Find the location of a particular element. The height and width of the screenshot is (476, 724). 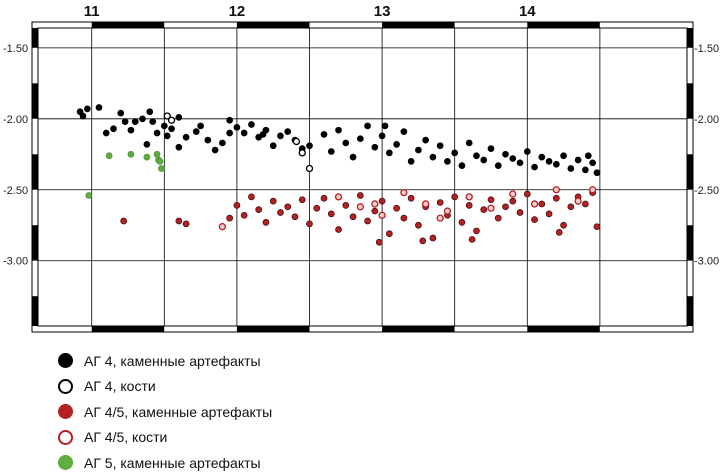

legend-label: АГ 4, кости is located at coordinates (120, 386).